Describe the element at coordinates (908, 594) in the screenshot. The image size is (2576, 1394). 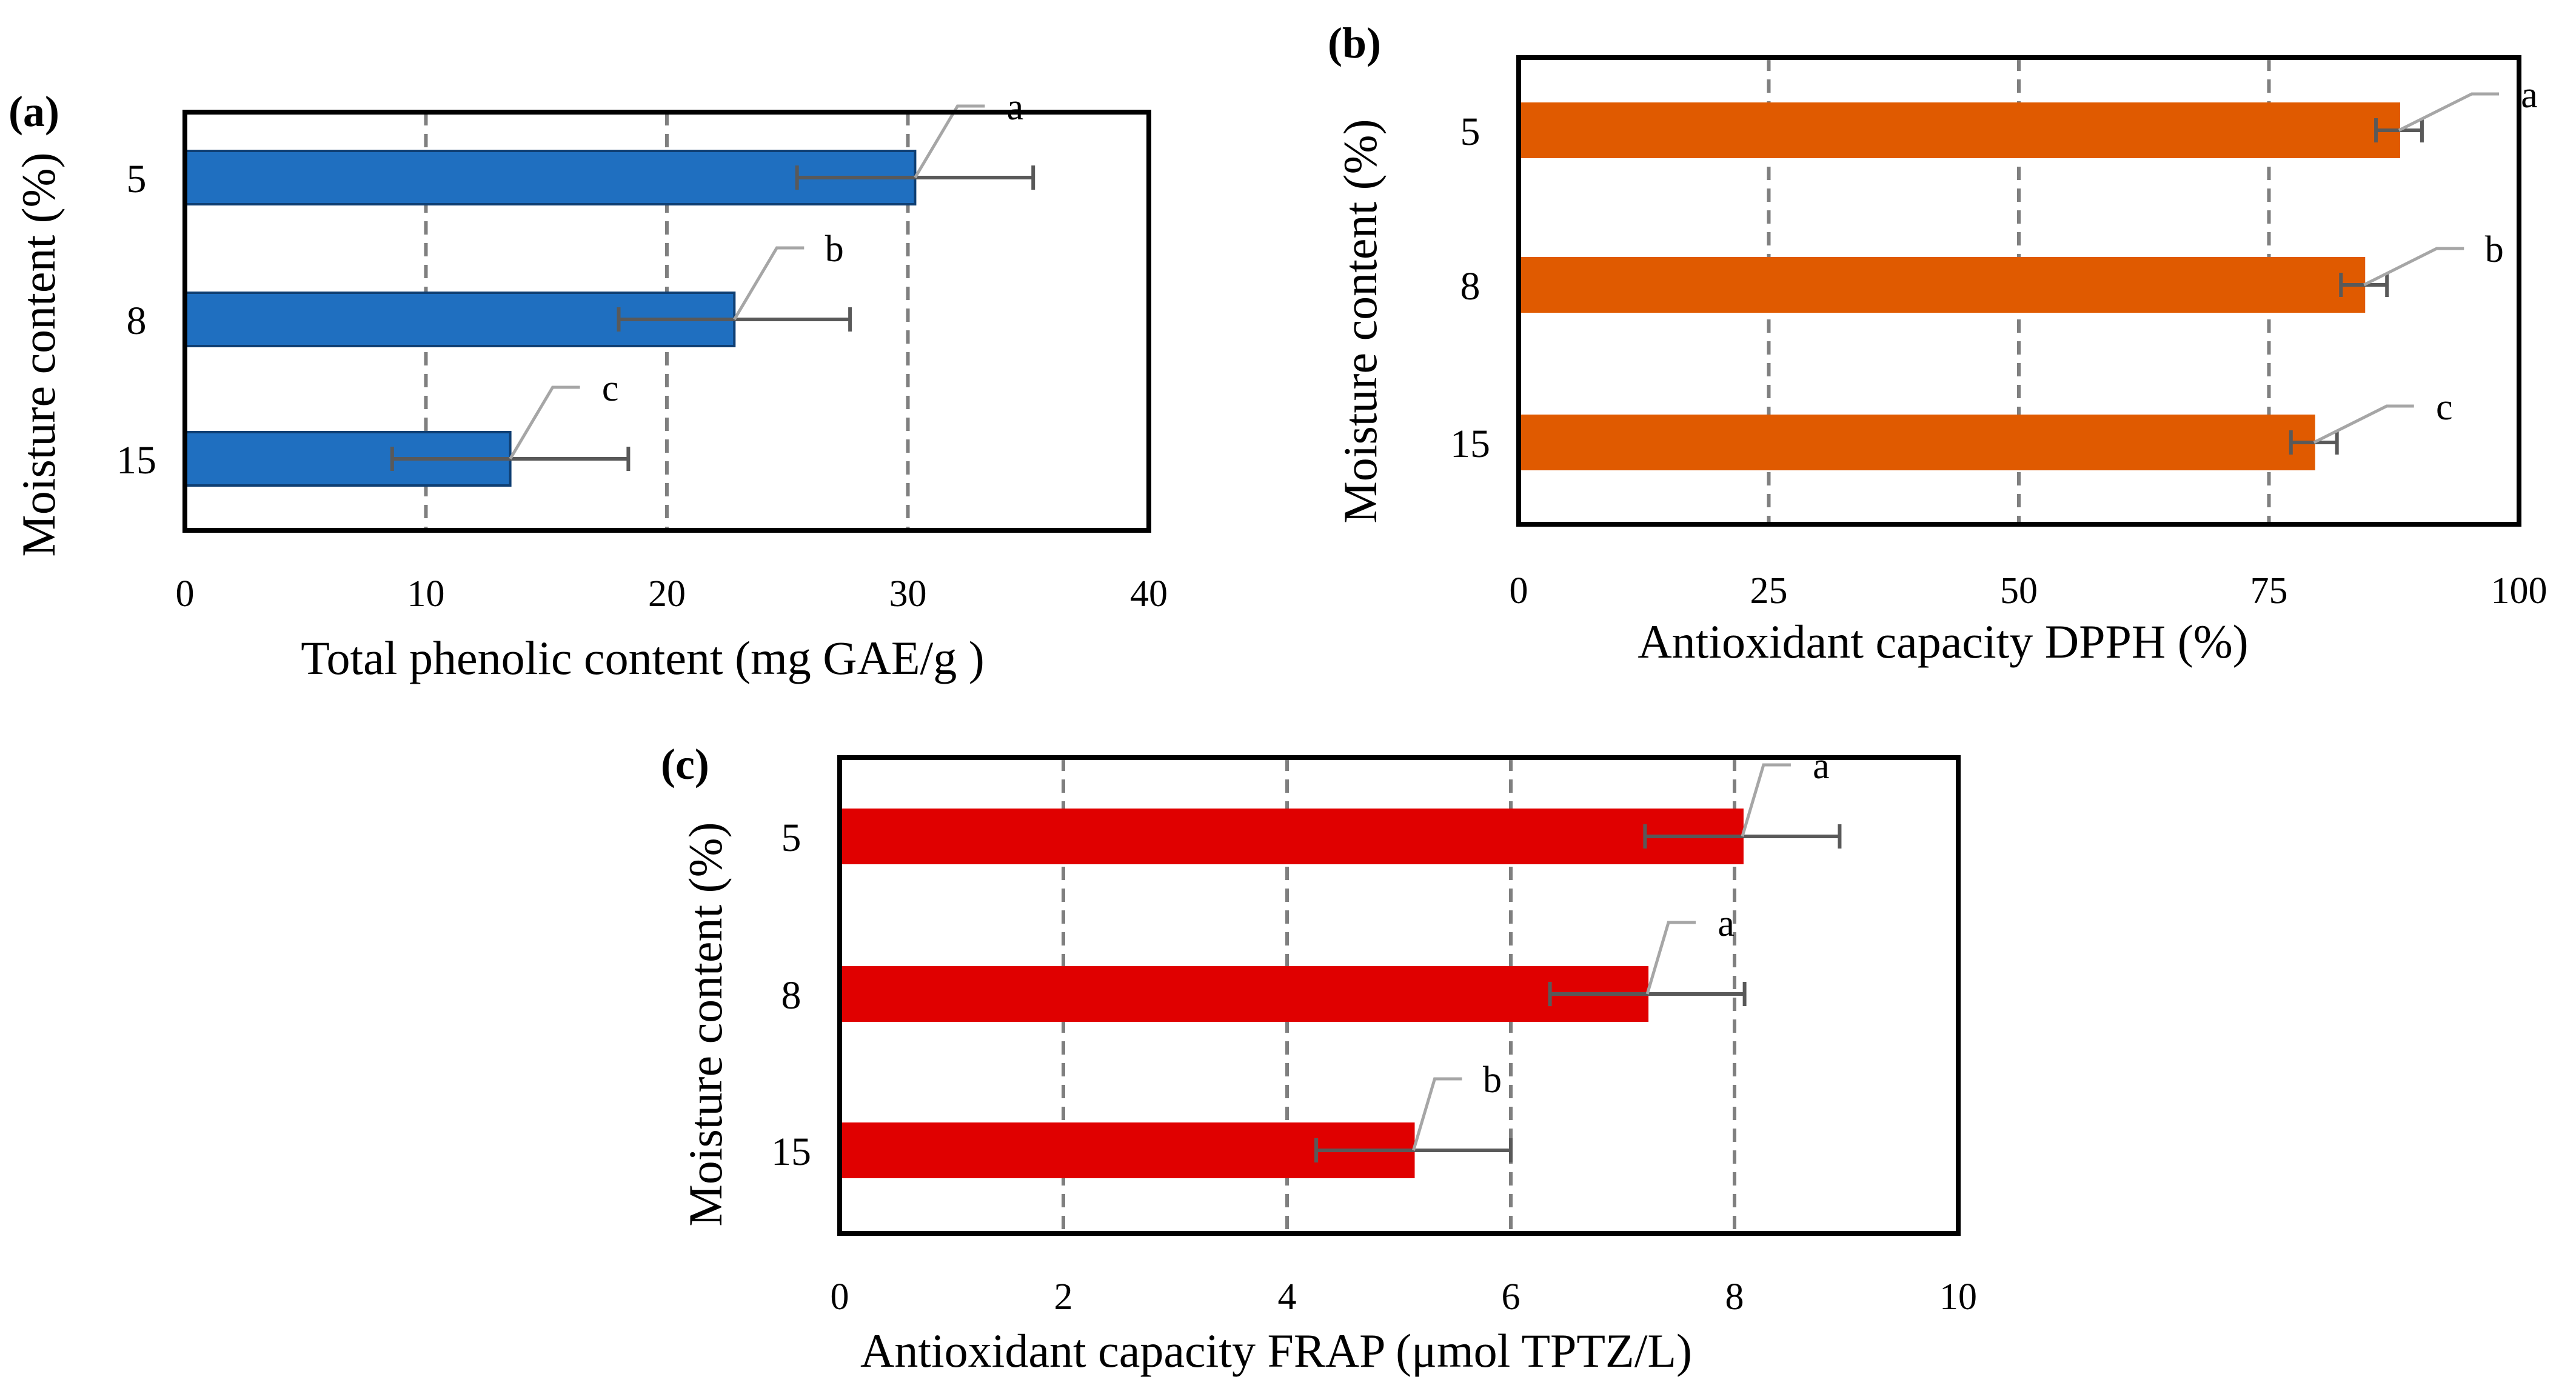
I see `x-tick-label: 30` at that location.